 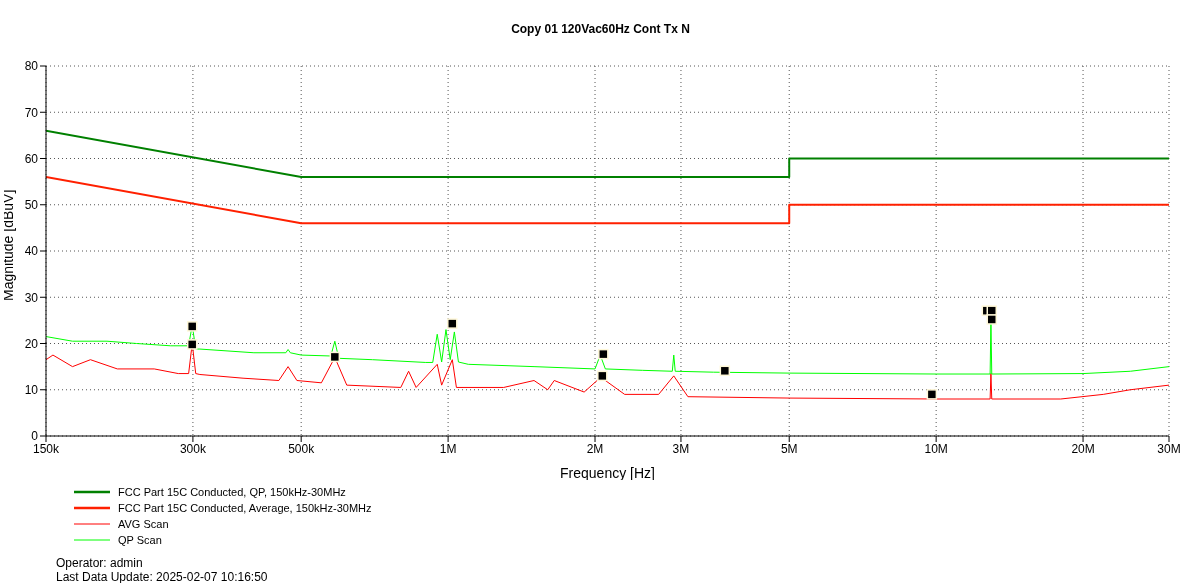 What do you see at coordinates (46, 448) in the screenshot?
I see `x-tick-label: 150k` at bounding box center [46, 448].